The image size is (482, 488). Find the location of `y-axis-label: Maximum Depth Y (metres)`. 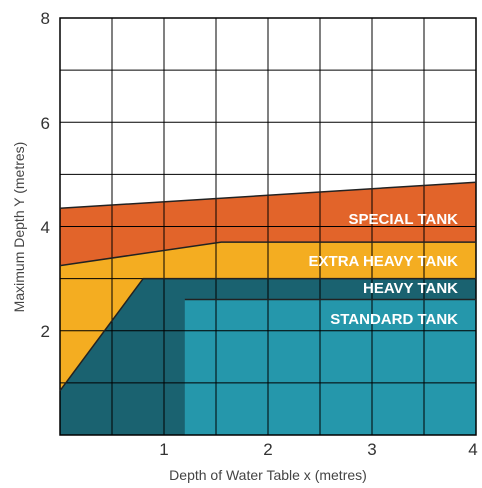

y-axis-label: Maximum Depth Y (metres) is located at coordinates (19, 227).